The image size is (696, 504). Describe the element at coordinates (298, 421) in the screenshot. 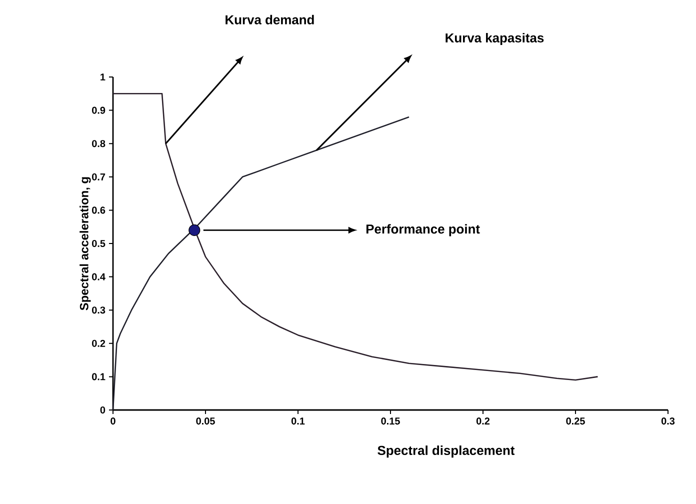

I see `x-tick-label: 0.1` at that location.